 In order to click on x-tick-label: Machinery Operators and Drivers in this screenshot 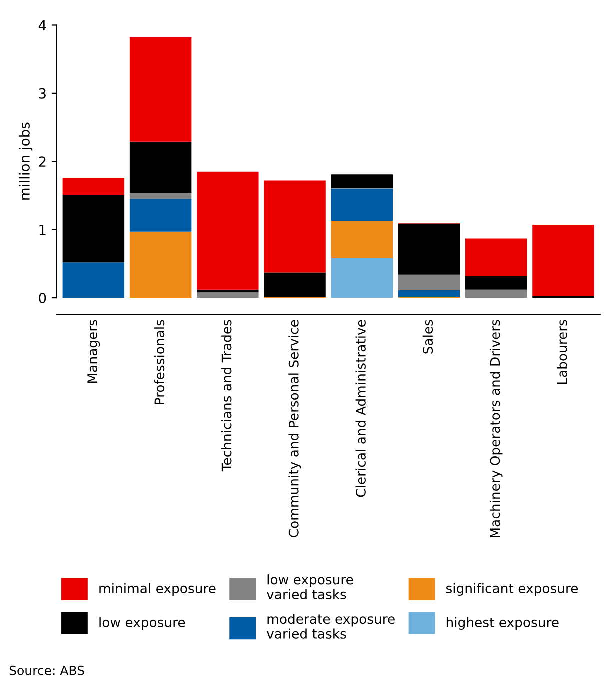, I will do `click(496, 429)`.